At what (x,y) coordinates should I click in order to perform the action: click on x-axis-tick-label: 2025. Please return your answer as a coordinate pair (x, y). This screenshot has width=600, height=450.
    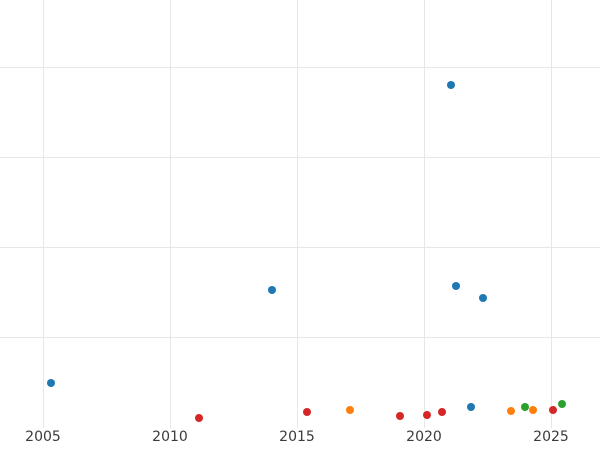
    Looking at the image, I should click on (551, 437).